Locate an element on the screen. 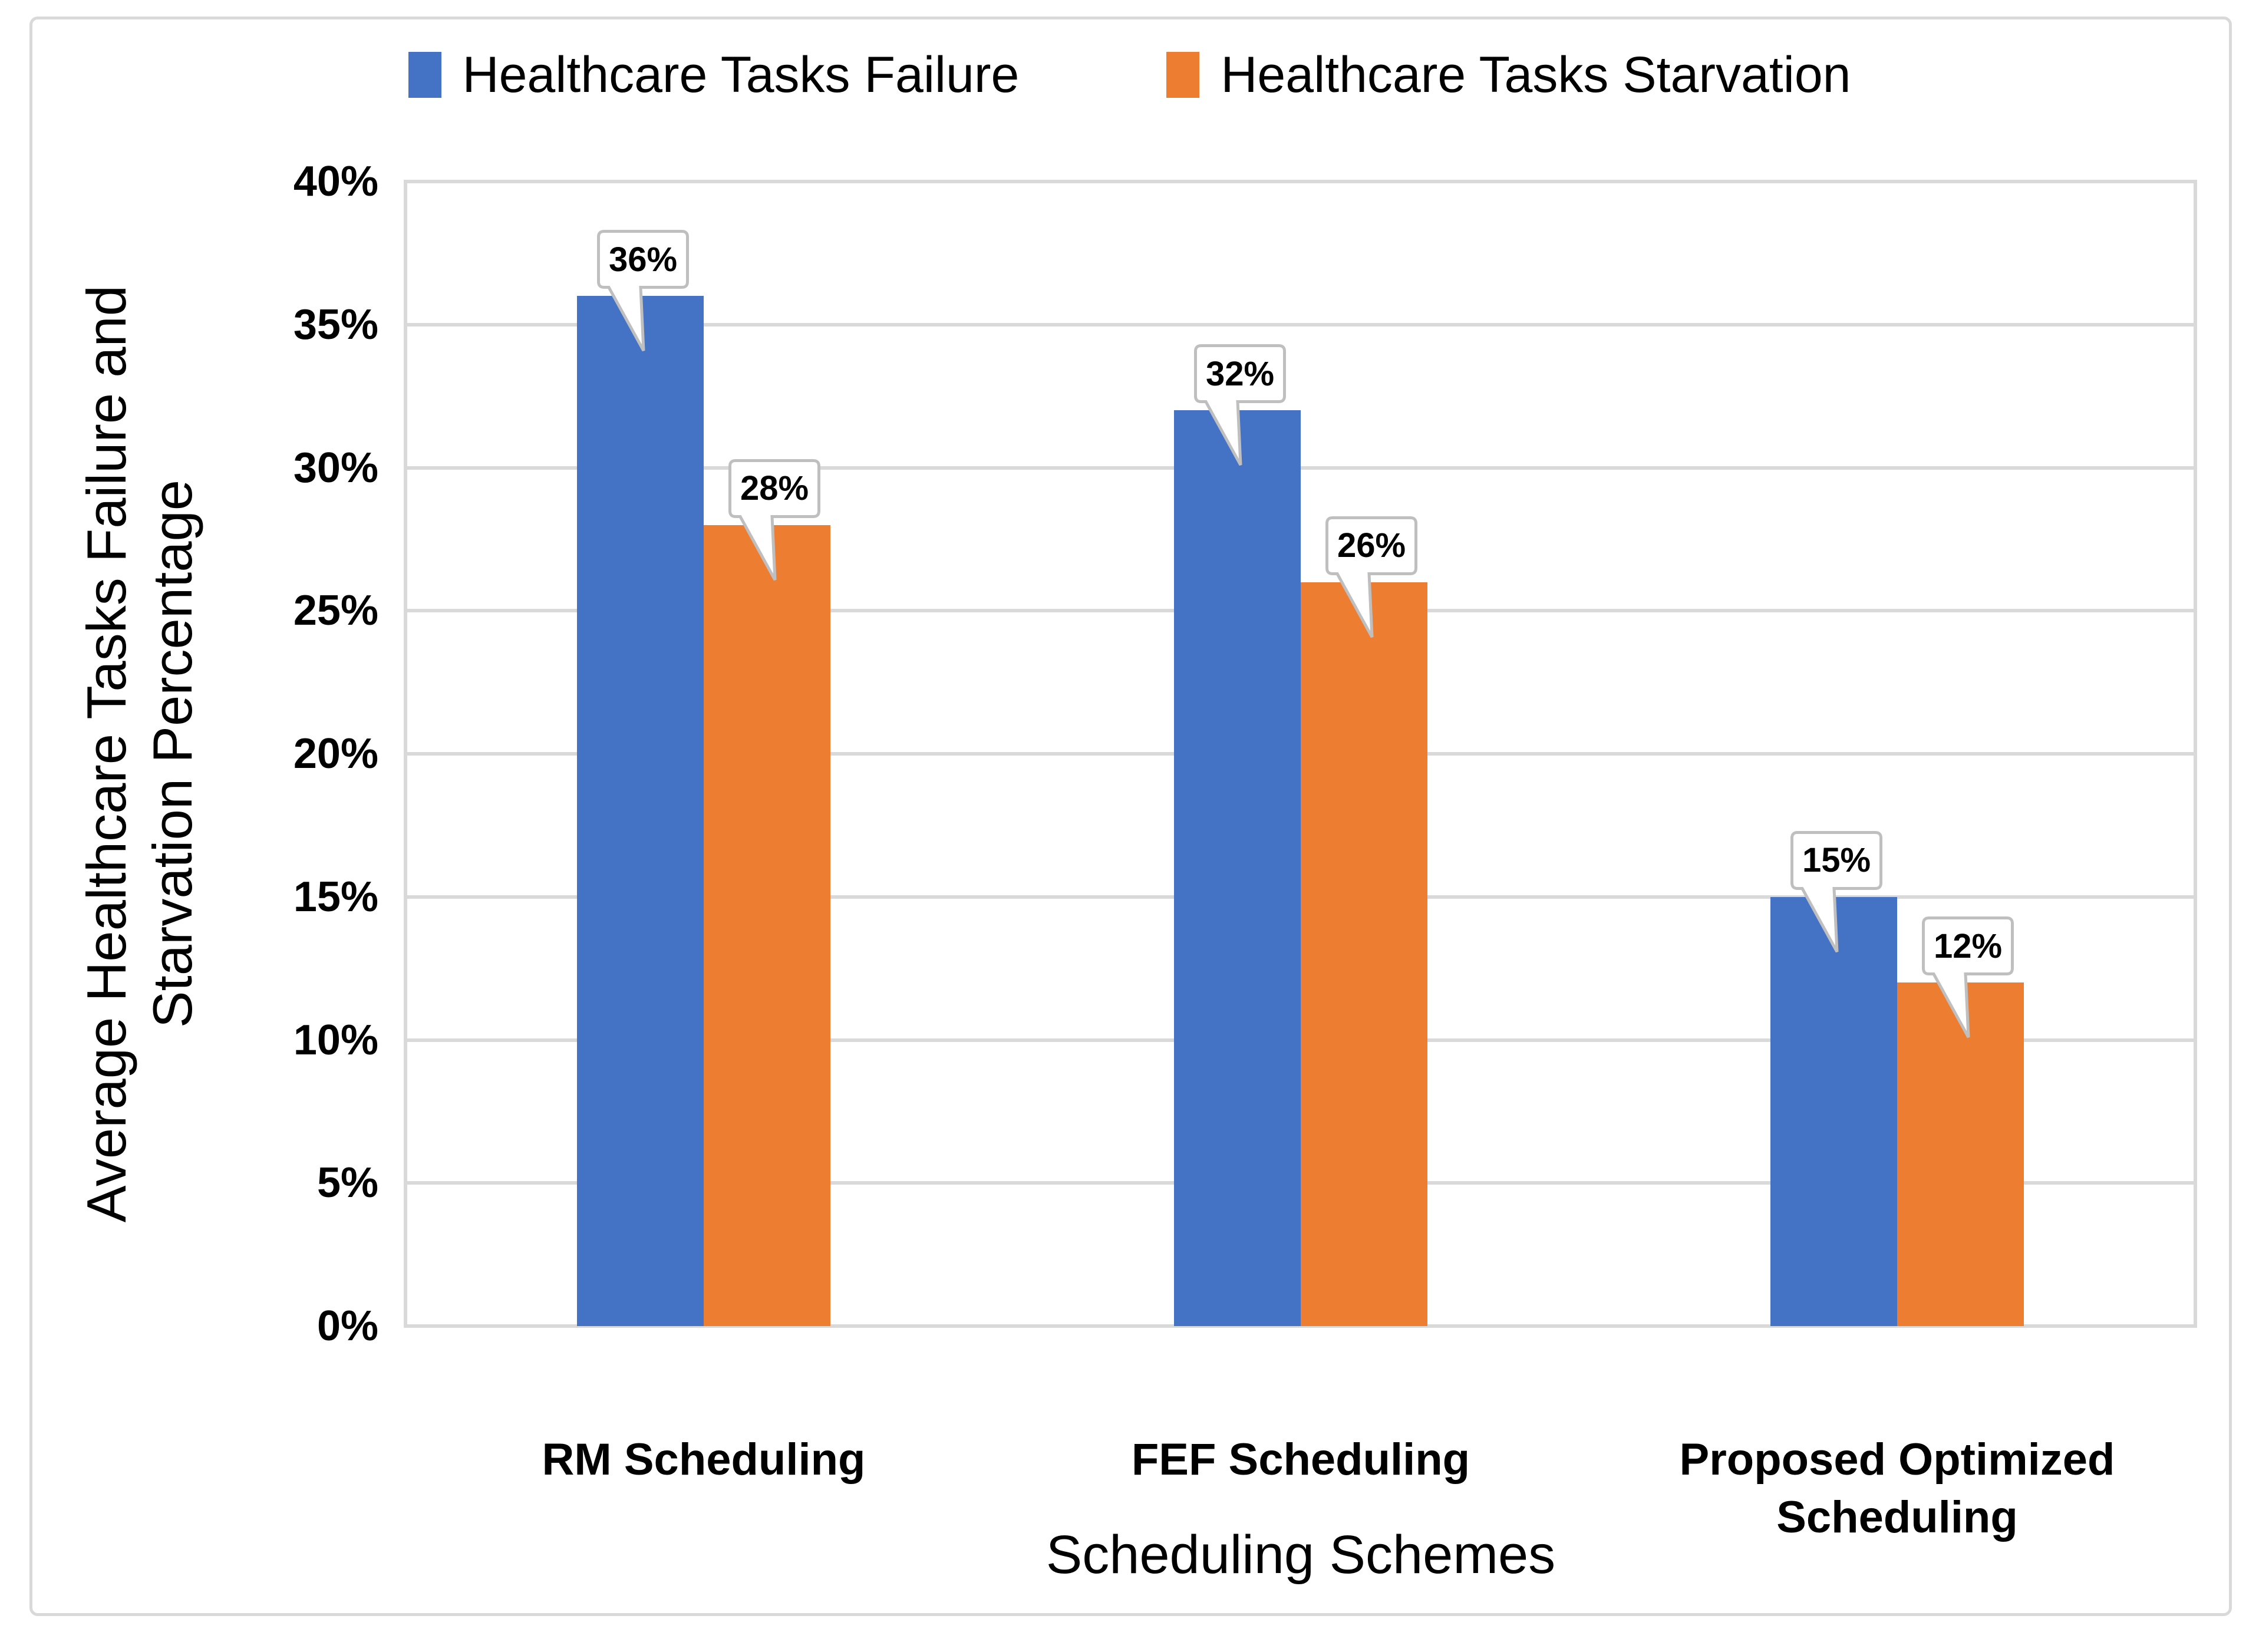  legend-label-failure: Healthcare Tasks Failure is located at coordinates (741, 75).